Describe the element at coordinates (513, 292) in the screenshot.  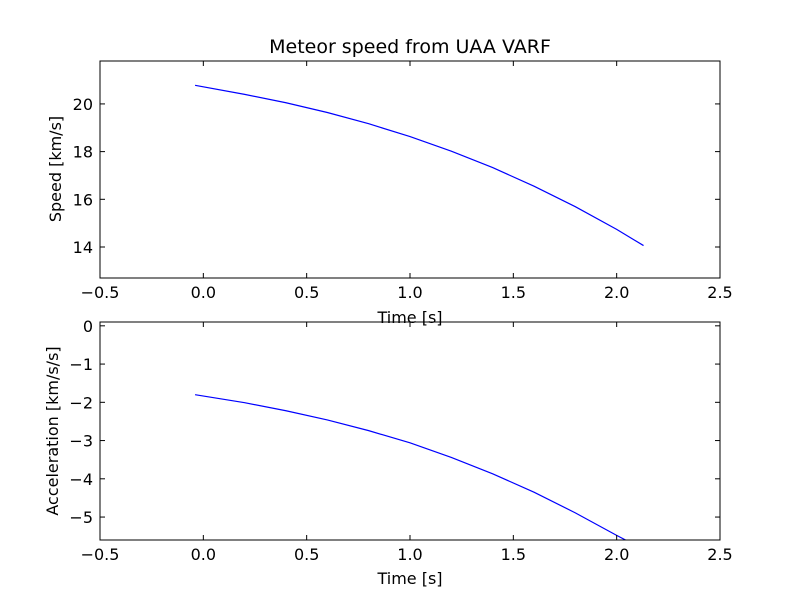
I see `speed-x-tick-label: 1.5` at that location.